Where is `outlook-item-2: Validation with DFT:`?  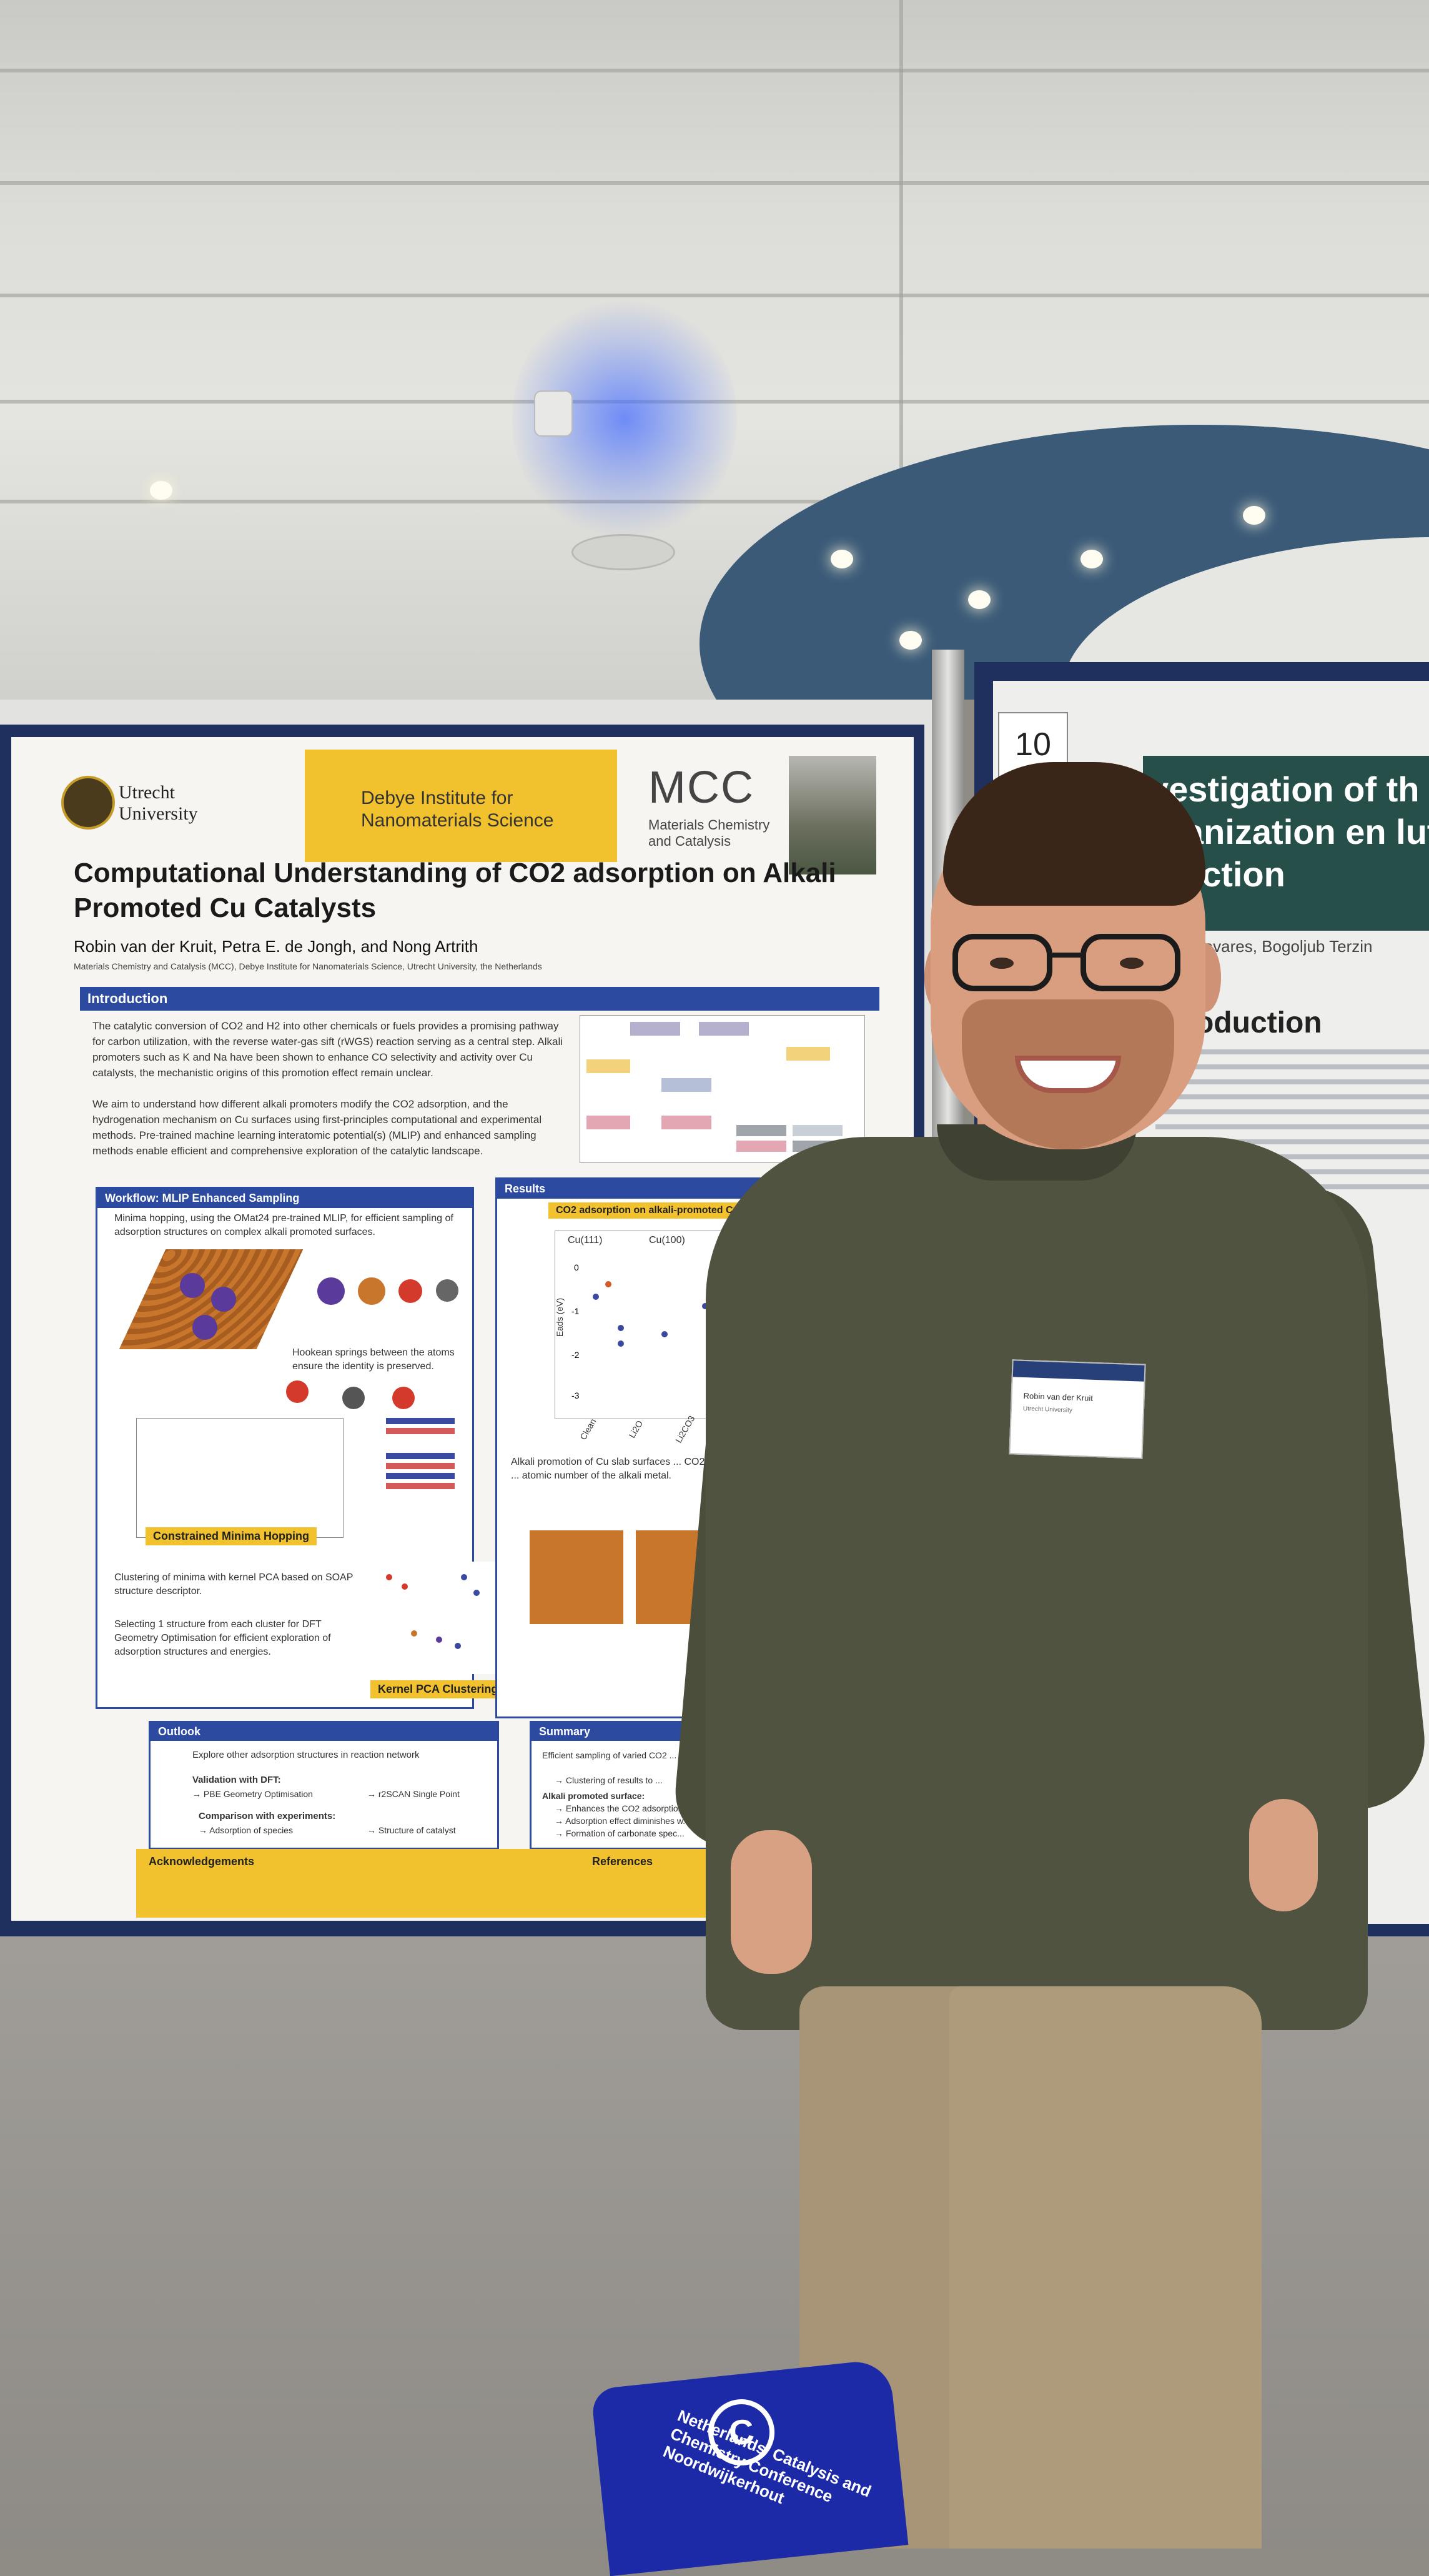 outlook-item-2: Validation with DFT: is located at coordinates (236, 1780).